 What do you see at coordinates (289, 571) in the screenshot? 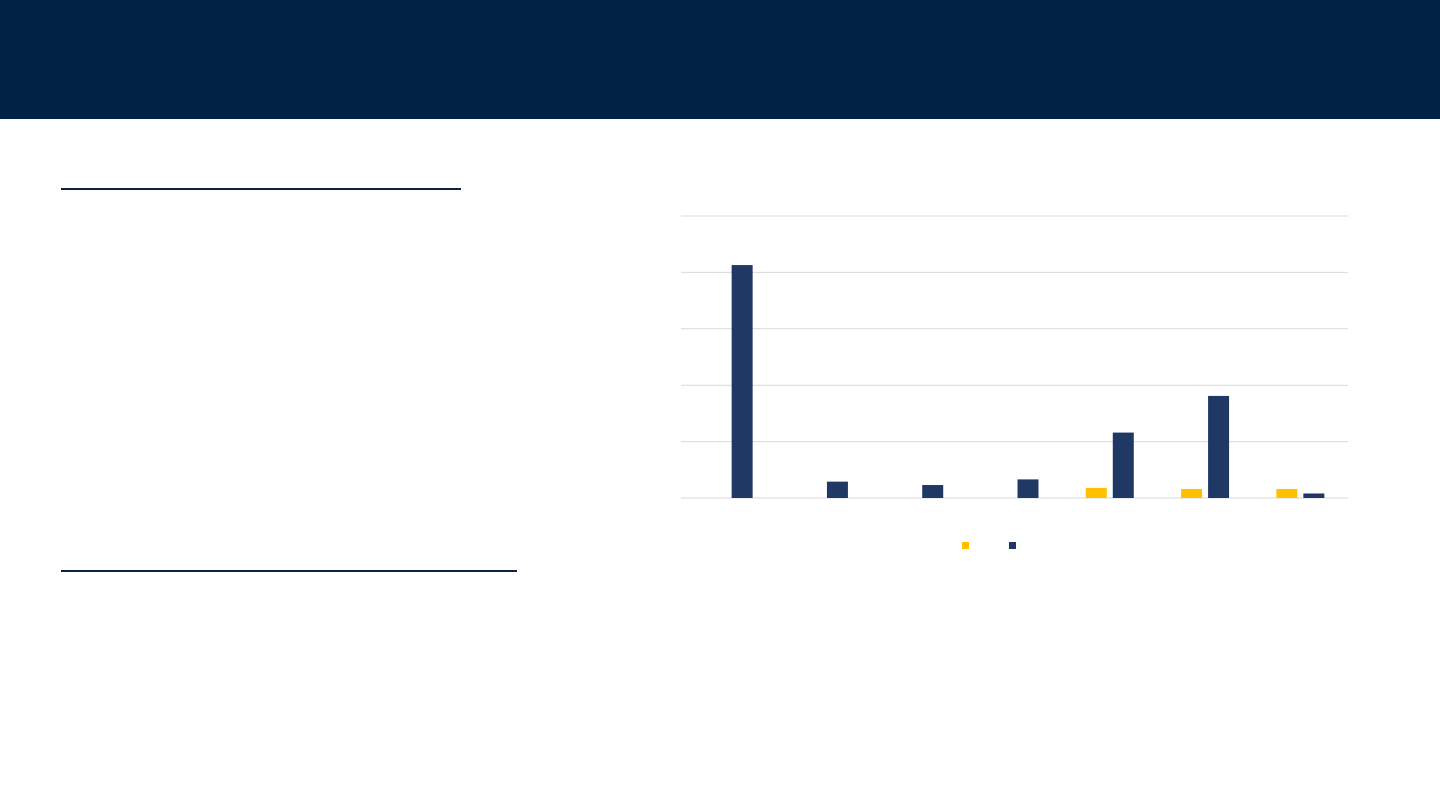
I see `section-divider-bottom` at bounding box center [289, 571].